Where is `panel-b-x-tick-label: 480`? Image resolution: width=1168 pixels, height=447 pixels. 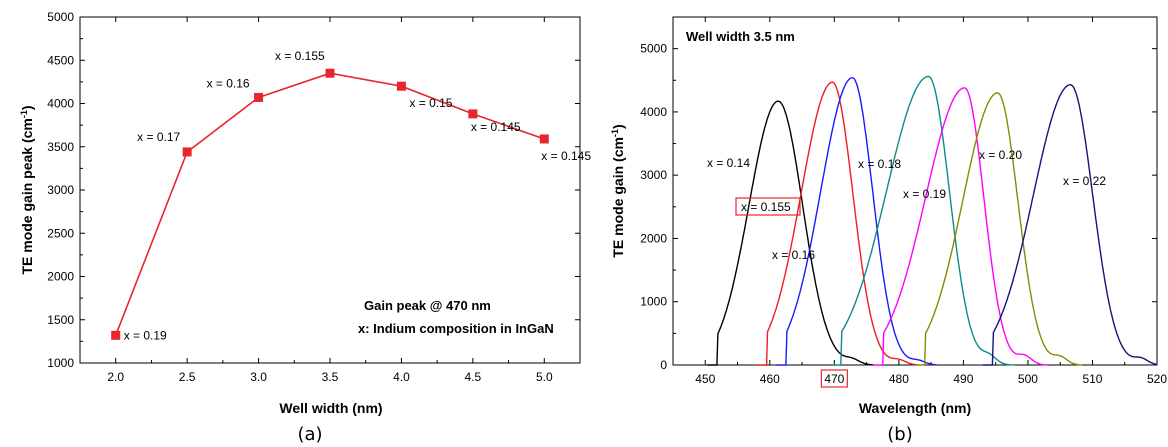
panel-b-x-tick-label: 480 is located at coordinates (899, 379).